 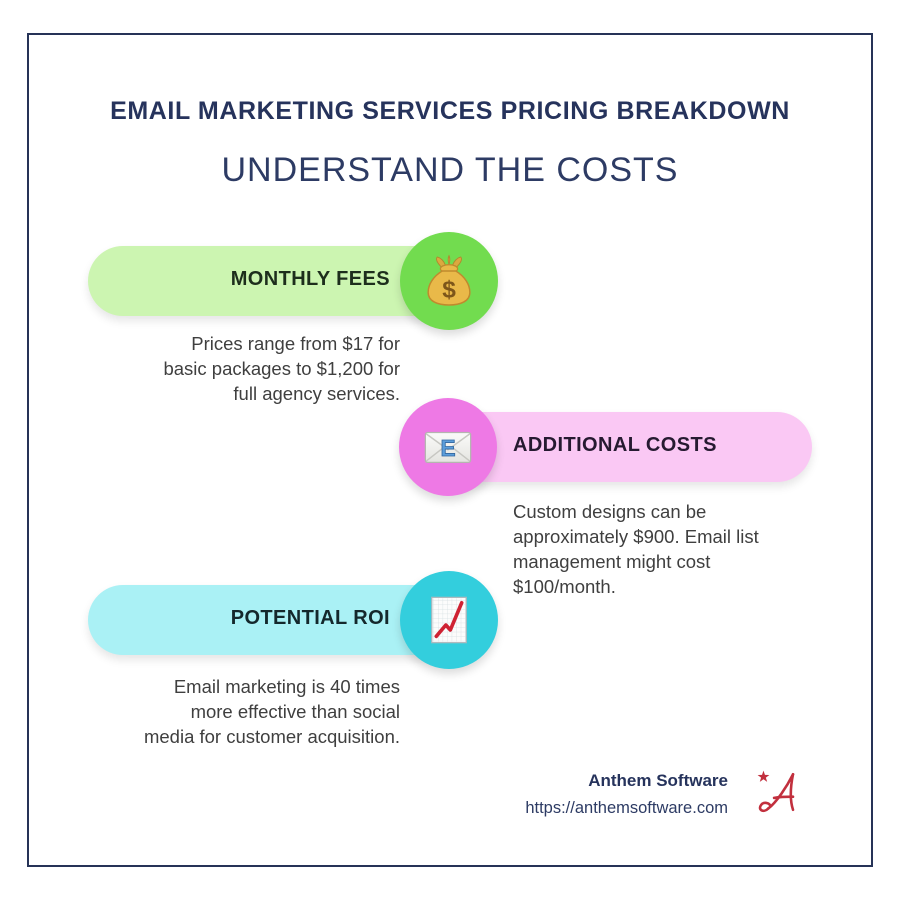 I want to click on chart-increasing-icon, so click(x=449, y=620).